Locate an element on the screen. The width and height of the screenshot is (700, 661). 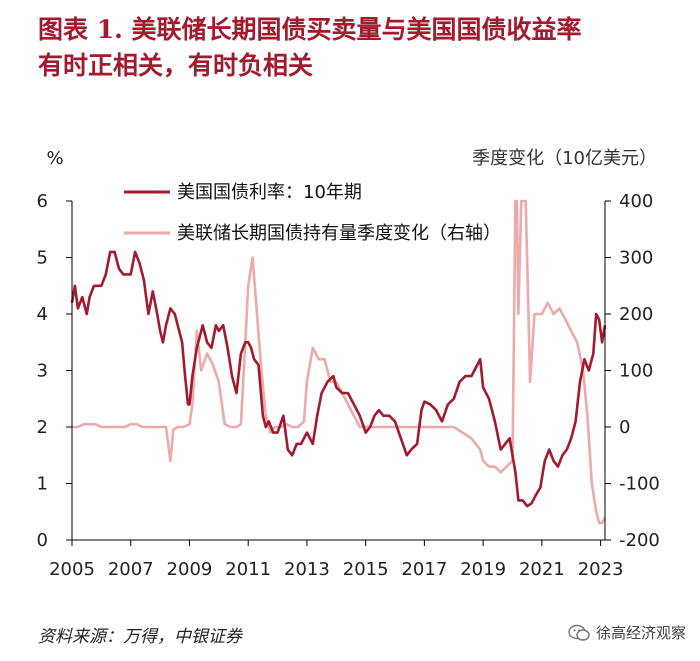
left-tick-label: 2 is located at coordinates (42, 427).